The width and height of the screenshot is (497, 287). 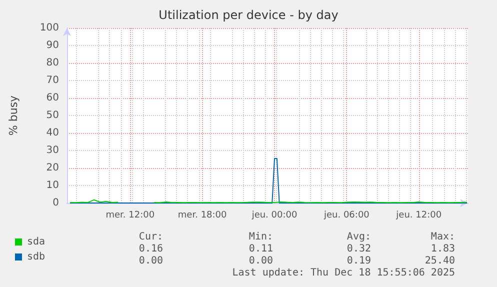 What do you see at coordinates (130, 215) in the screenshot?
I see `x-tick-label: mer. 12:00` at bounding box center [130, 215].